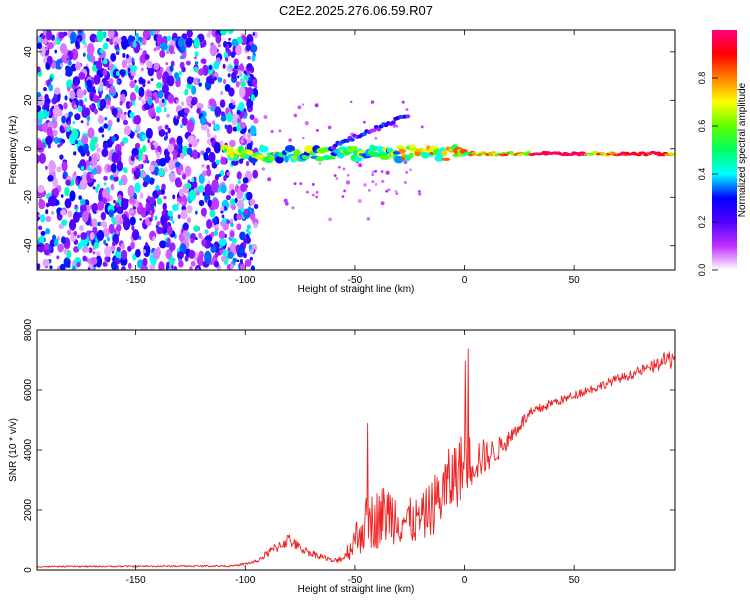  Describe the element at coordinates (465, 580) in the screenshot. I see `x-tick-label: 0` at that location.